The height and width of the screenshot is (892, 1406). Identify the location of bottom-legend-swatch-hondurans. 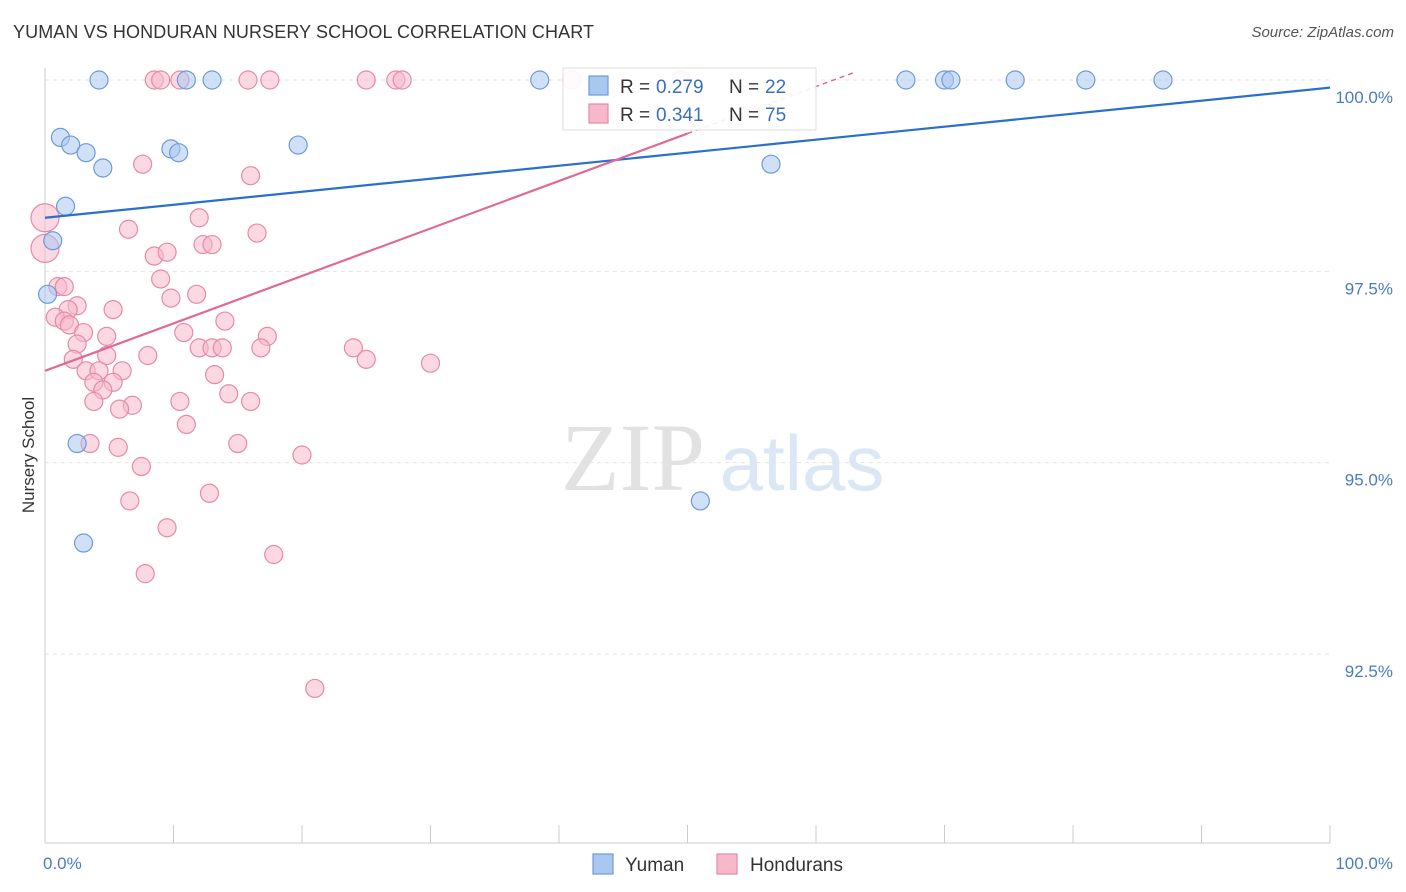
(727, 864).